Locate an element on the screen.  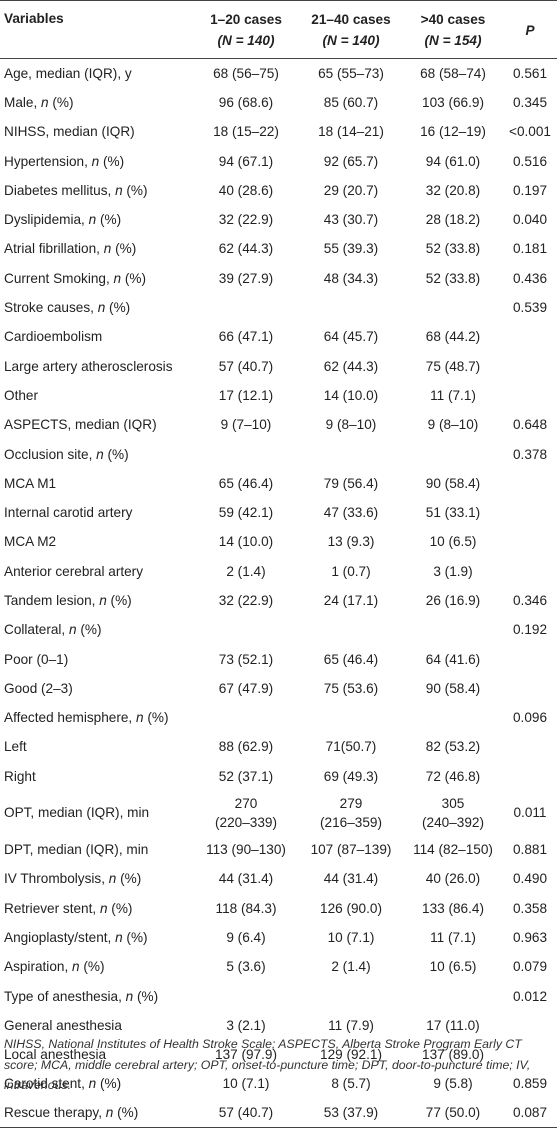
cell-value: 82 (53.2) is located at coordinates (453, 747).